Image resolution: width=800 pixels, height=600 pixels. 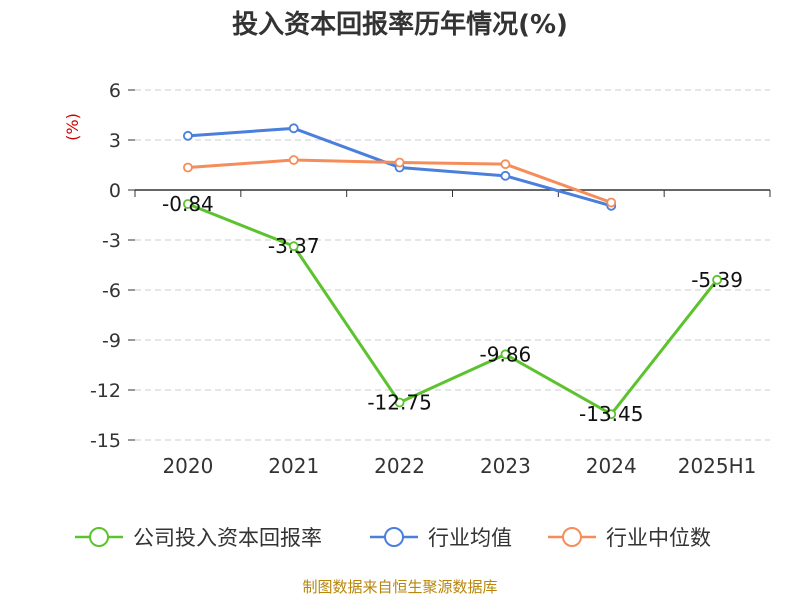 I want to click on y-tick-label: 6, so click(x=115, y=91).